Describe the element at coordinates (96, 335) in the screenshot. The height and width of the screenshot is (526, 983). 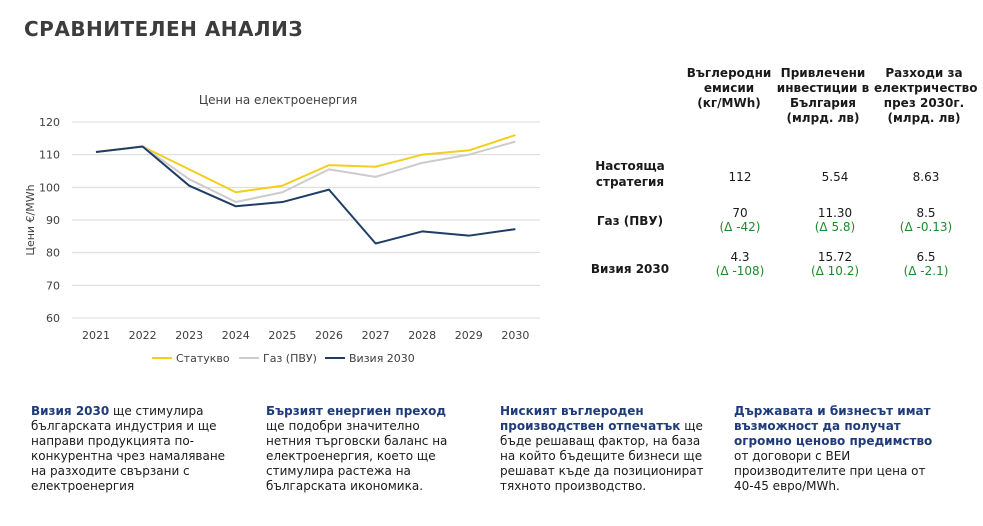
I see `x-tick-label: 2021` at that location.